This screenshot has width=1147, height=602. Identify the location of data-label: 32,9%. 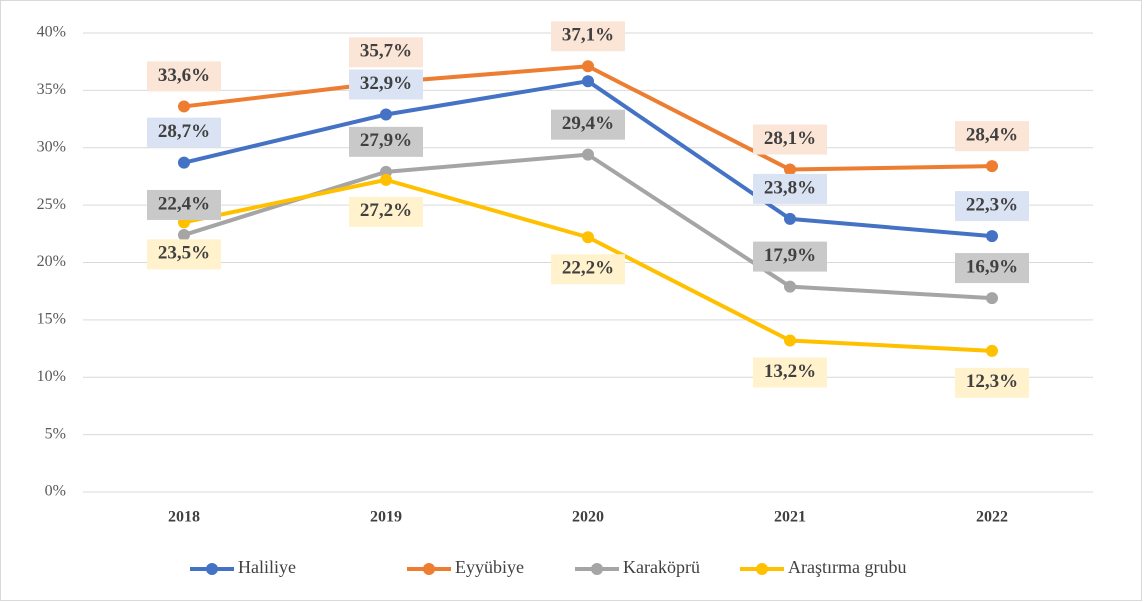
(386, 83).